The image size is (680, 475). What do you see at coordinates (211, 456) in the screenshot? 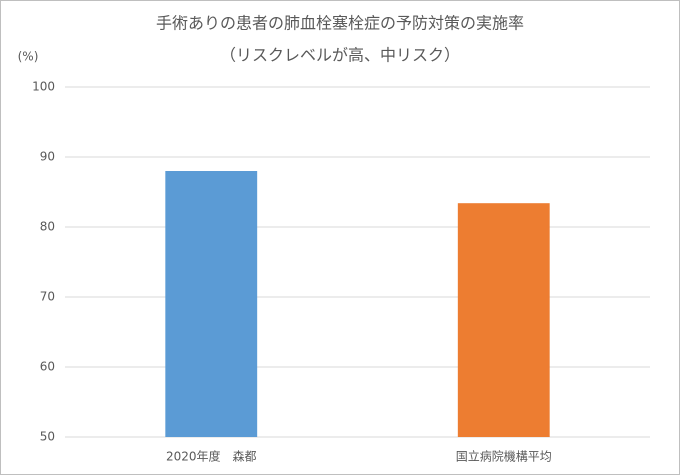
I see `x-tick-label: 2020年度 森都` at bounding box center [211, 456].